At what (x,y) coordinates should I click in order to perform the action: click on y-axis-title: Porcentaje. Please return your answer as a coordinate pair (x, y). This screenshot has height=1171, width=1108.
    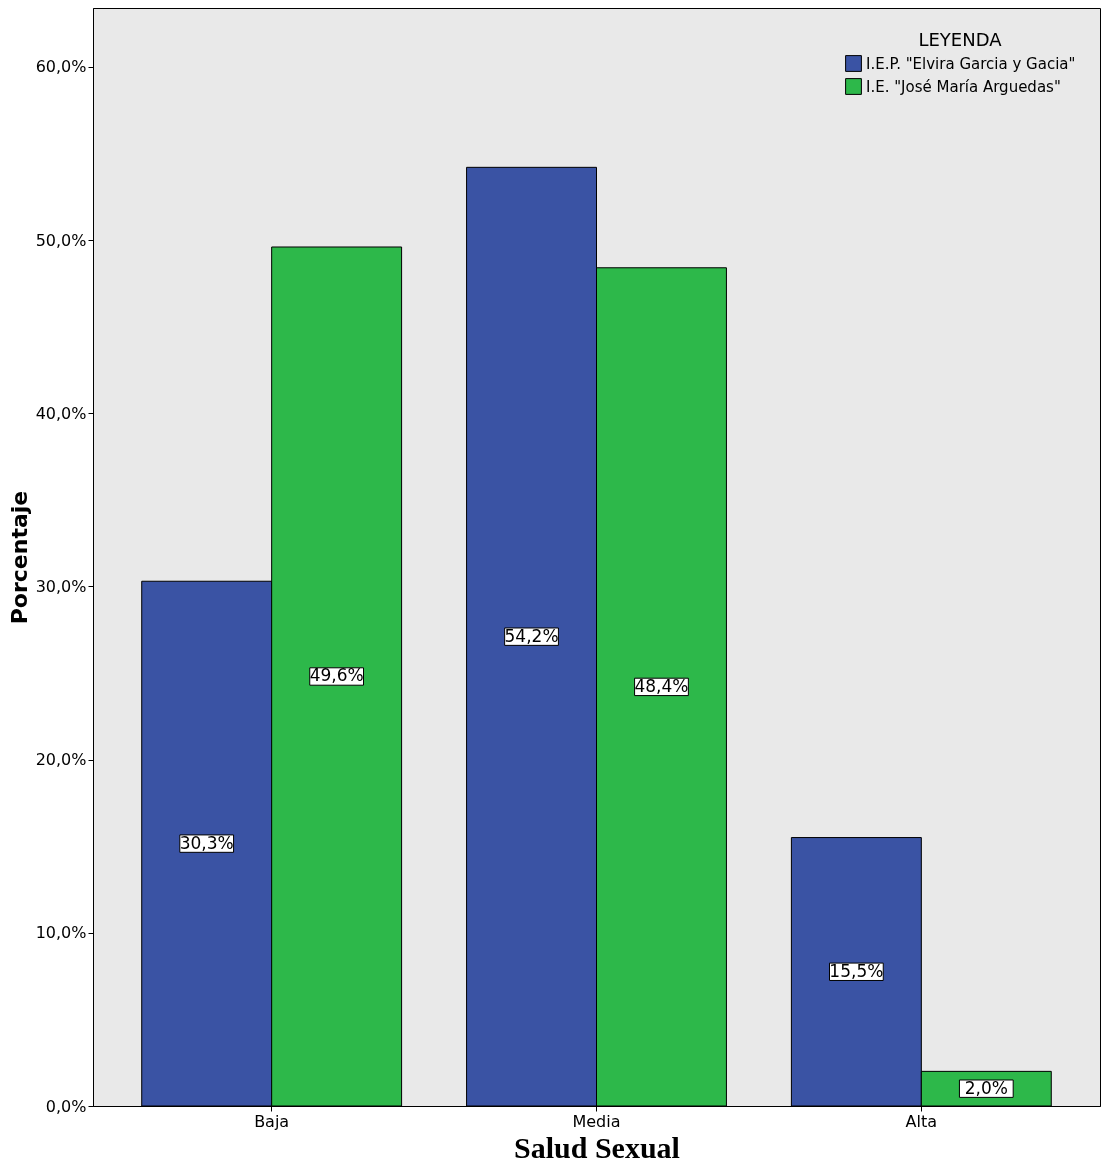
    Looking at the image, I should click on (19, 557).